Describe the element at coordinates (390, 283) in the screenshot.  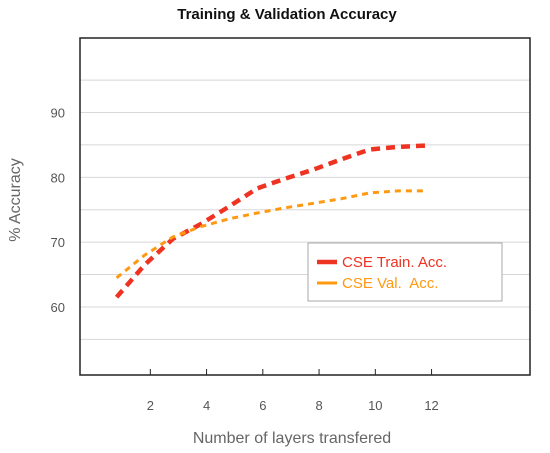
I see `legend-label-val: CSE Val. Acc.` at that location.